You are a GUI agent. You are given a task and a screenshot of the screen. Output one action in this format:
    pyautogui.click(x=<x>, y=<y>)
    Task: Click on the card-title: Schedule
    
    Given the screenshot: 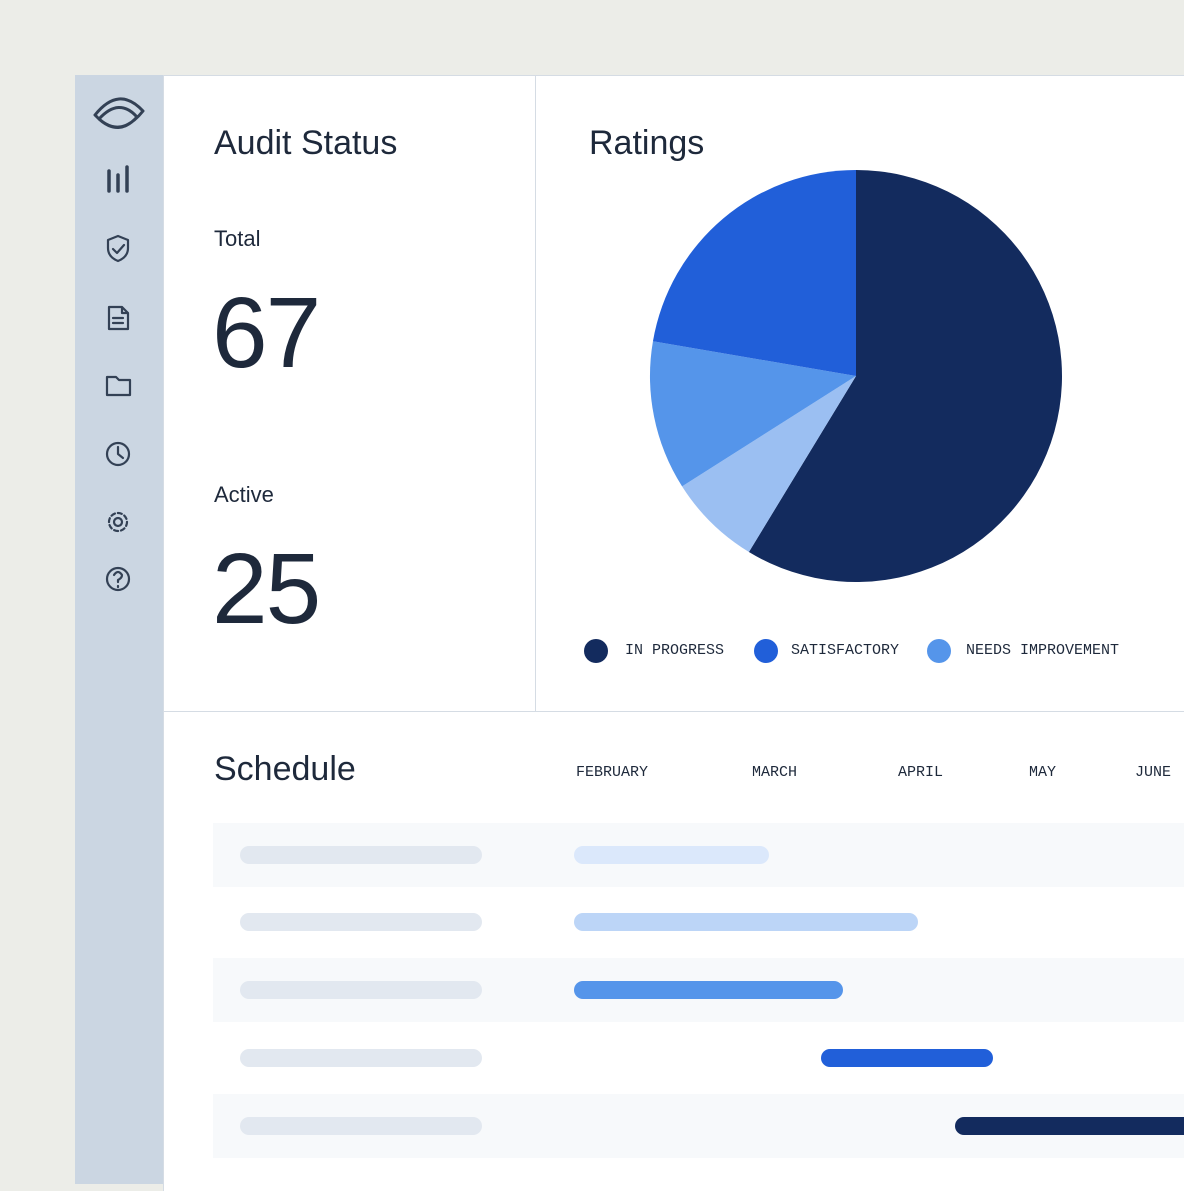 What is the action you would take?
    pyautogui.click(x=285, y=769)
    